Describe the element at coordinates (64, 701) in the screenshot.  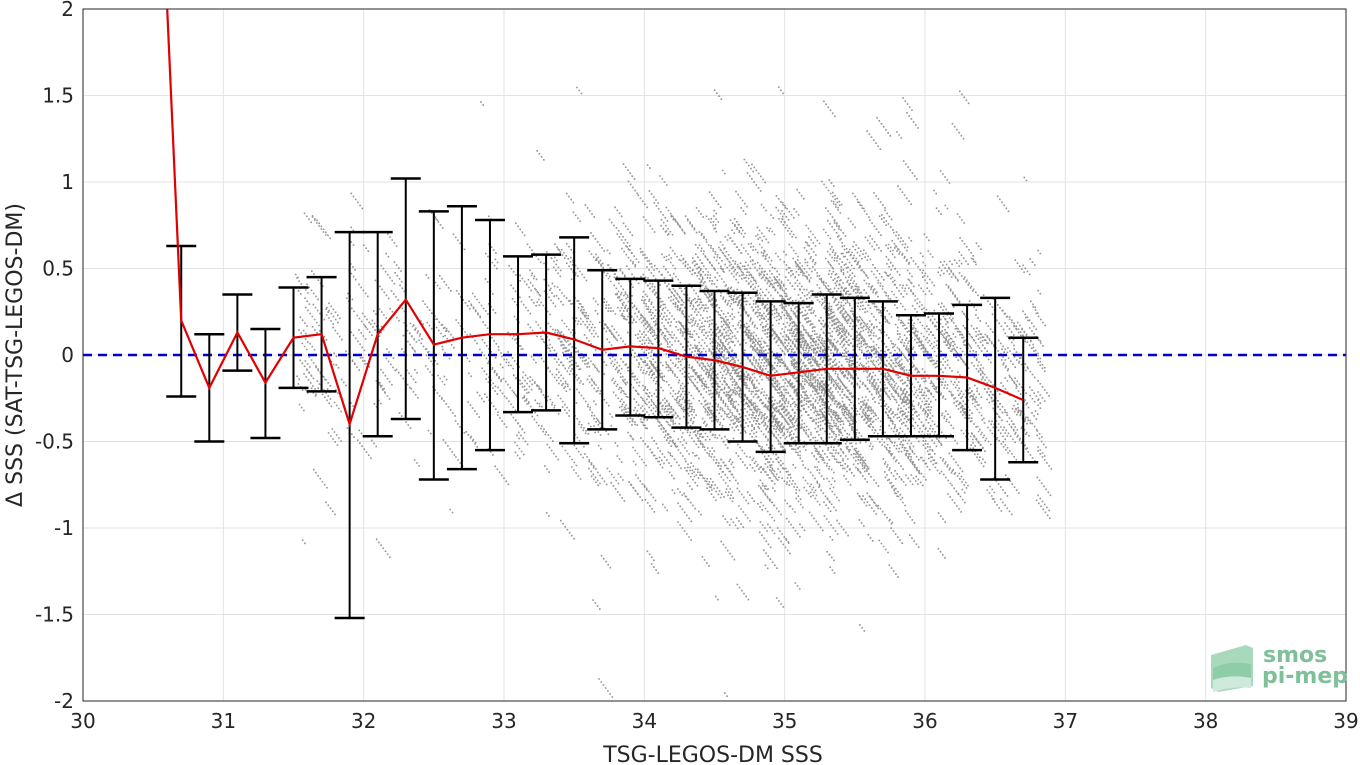
I see `y-tick-label: -2` at that location.